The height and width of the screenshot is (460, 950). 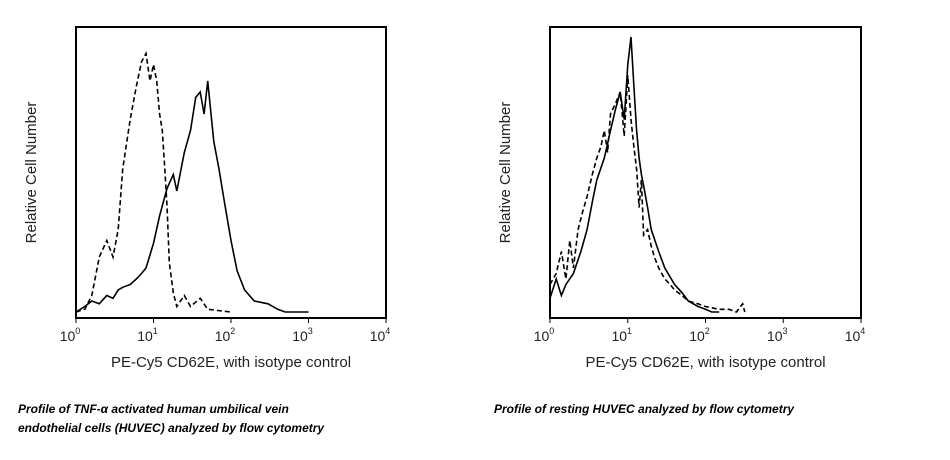 What do you see at coordinates (153, 182) in the screenshot?
I see `isotype-control-histogram-dashed` at bounding box center [153, 182].